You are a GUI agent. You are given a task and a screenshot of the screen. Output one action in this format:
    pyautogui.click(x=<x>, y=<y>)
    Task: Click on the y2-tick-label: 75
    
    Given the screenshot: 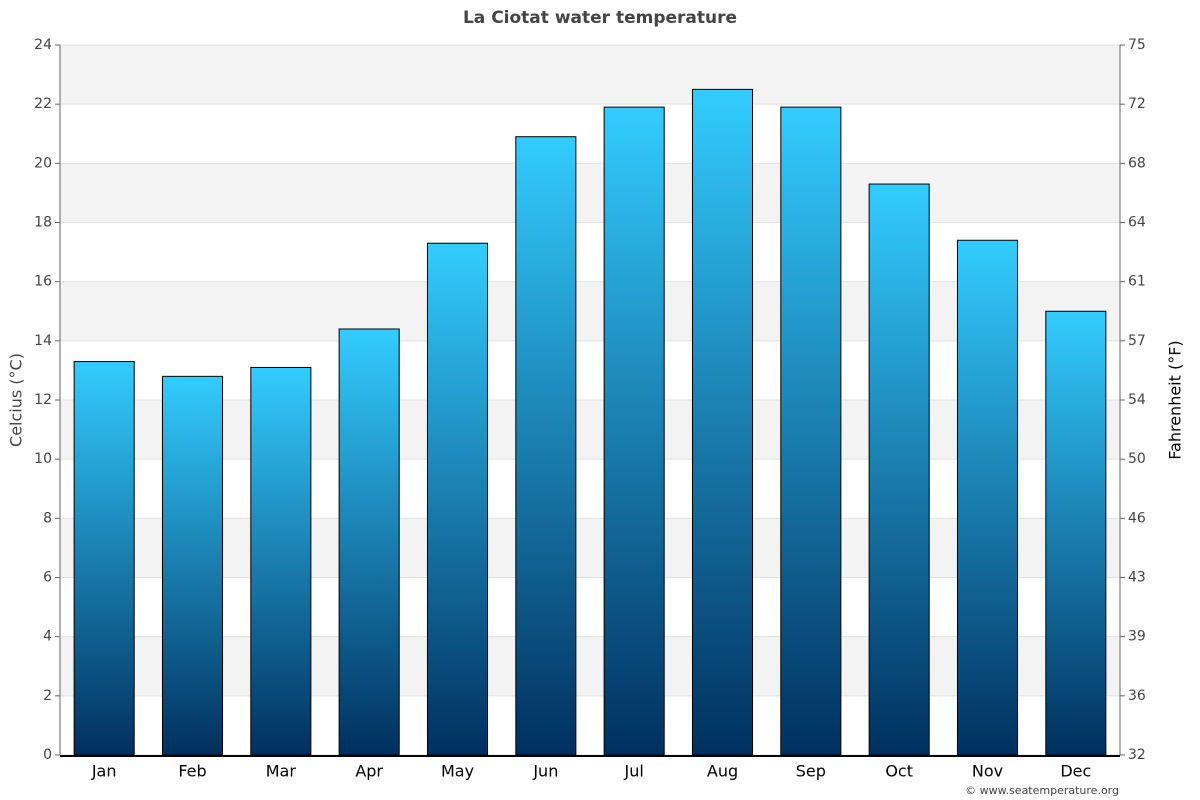 What is the action you would take?
    pyautogui.click(x=1137, y=45)
    